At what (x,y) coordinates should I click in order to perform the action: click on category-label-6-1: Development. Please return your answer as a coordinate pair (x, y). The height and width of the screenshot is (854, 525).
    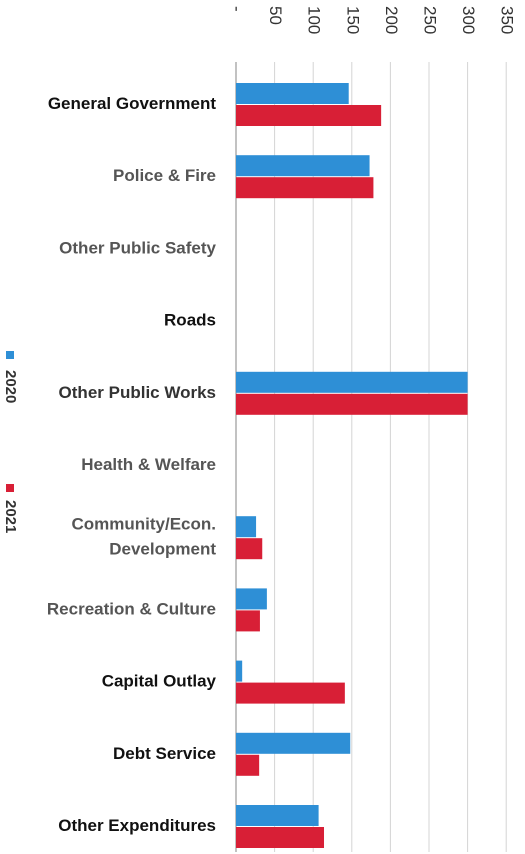
    Looking at the image, I should click on (162, 549).